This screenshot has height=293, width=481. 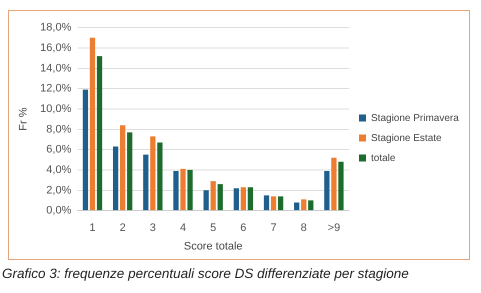 What do you see at coordinates (59, 190) in the screenshot?
I see `y-tick-label: 2,0%` at bounding box center [59, 190].